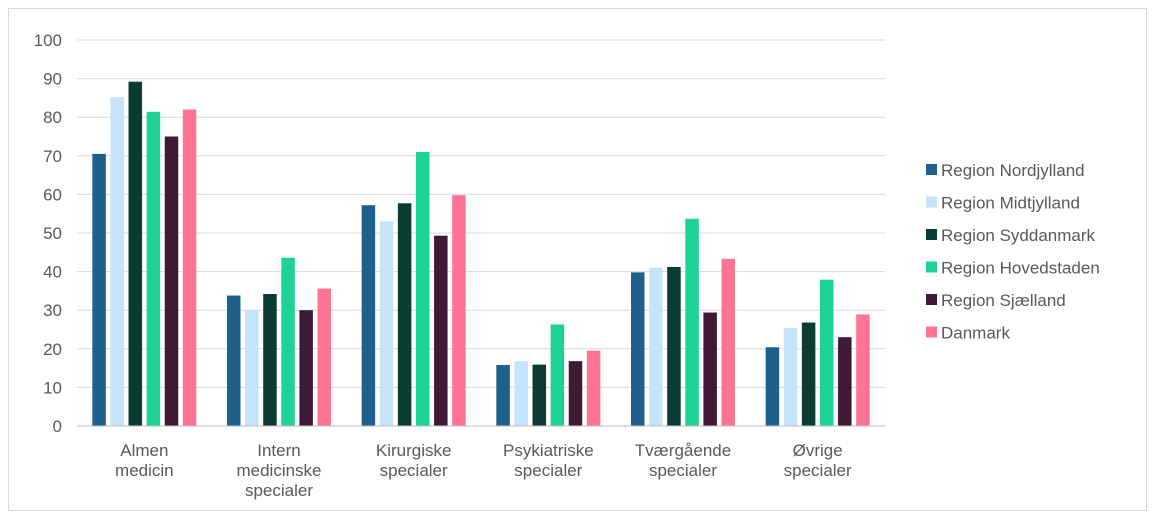  I want to click on y-tick-label: 40, so click(52, 272).